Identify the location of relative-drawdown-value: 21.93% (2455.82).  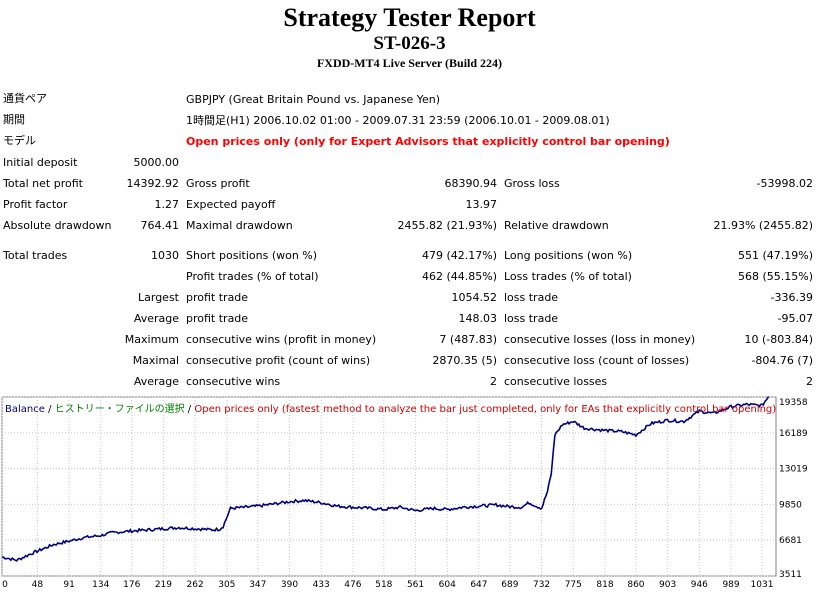
(763, 225).